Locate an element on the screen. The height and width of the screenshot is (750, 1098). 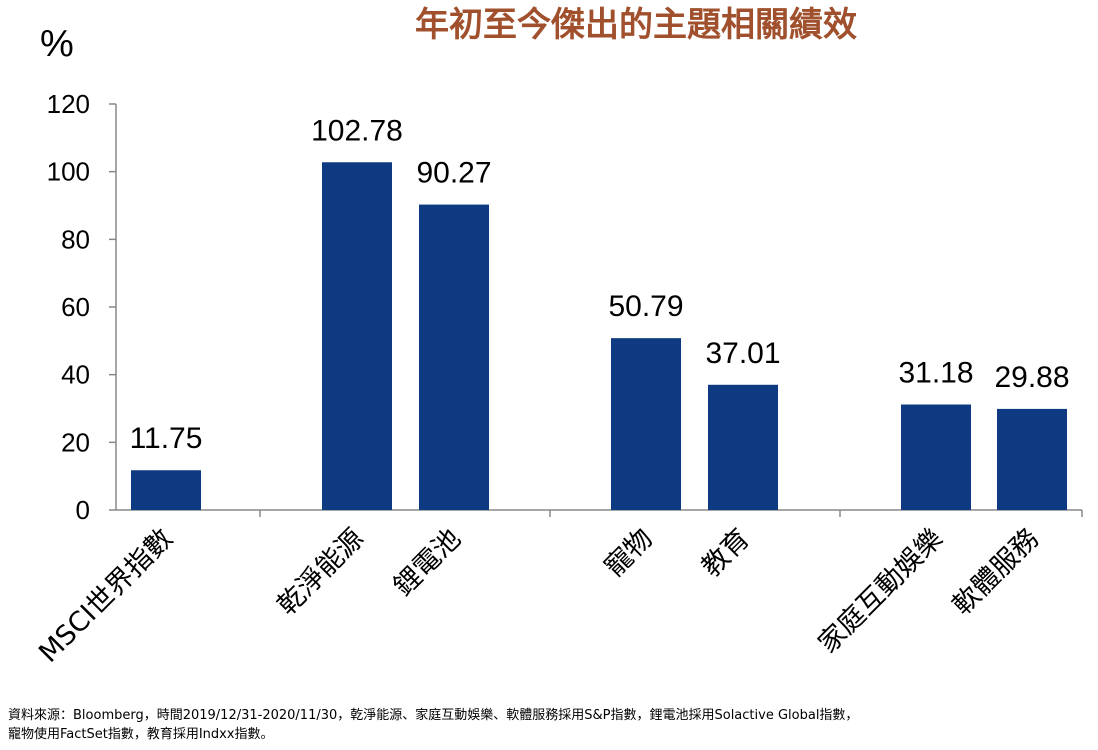
y-tick-label: 100 is located at coordinates (68, 172).